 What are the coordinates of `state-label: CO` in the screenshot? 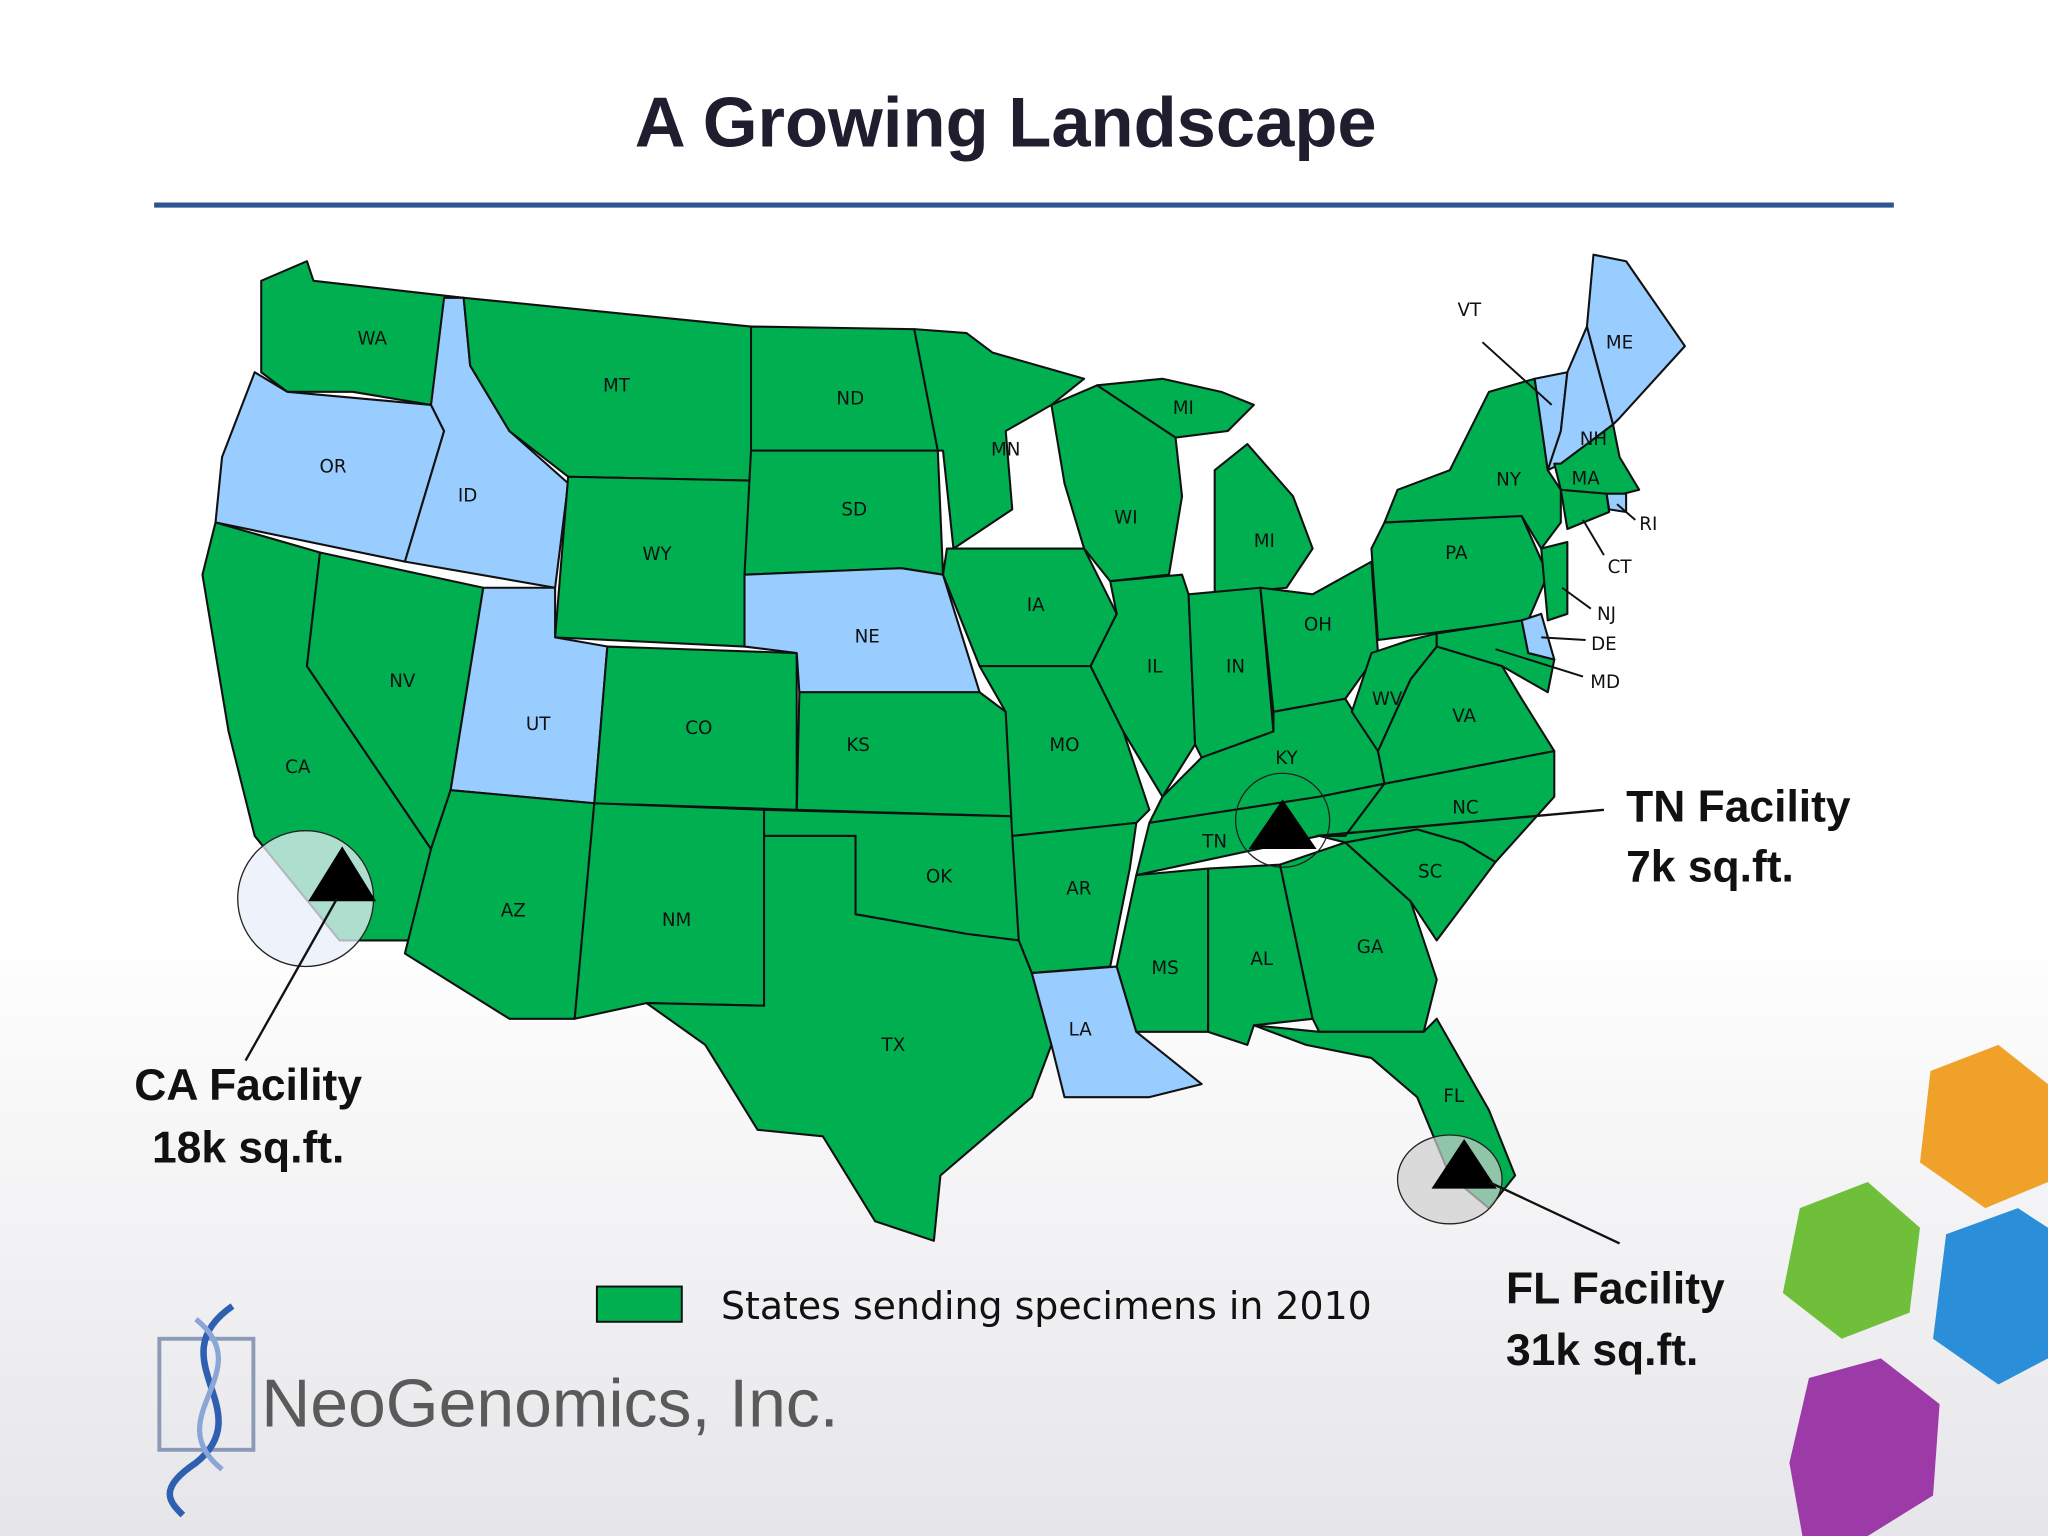 It's located at (698, 728).